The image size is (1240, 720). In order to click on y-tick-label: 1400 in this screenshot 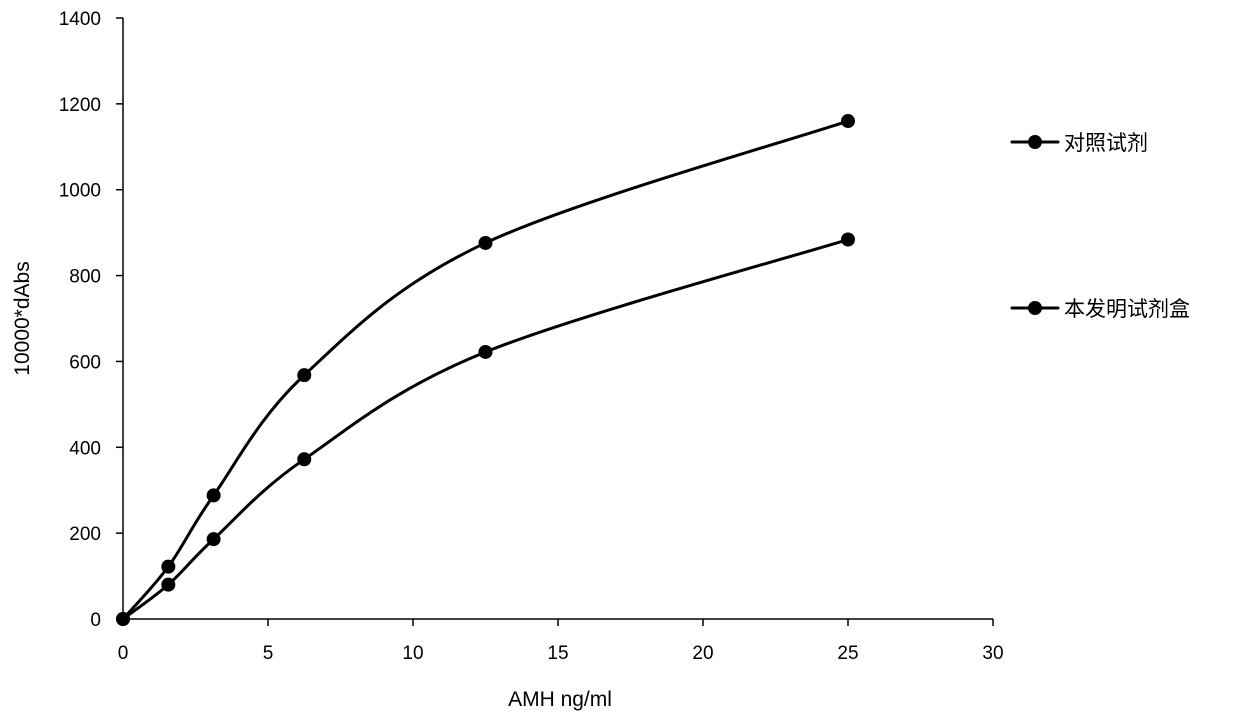, I will do `click(80, 19)`.